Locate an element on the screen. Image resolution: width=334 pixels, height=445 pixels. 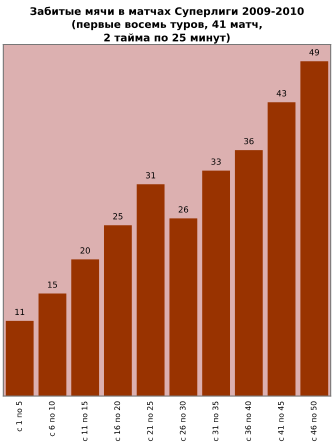
data-label: 15 is located at coordinates (53, 285).